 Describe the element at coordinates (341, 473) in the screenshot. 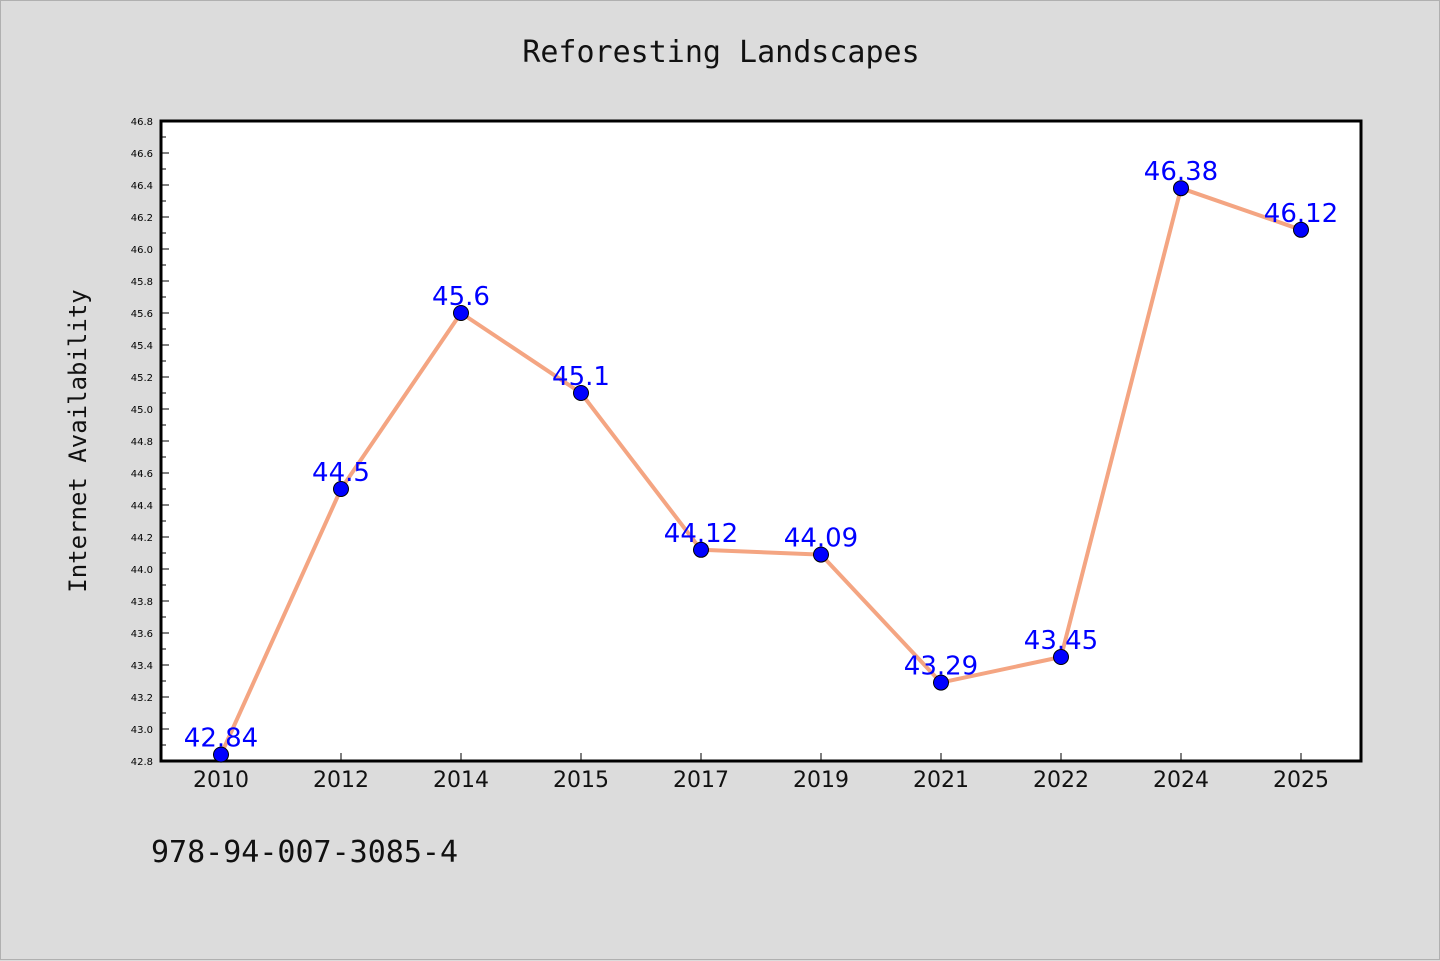

I see `data-label: 44.5` at that location.